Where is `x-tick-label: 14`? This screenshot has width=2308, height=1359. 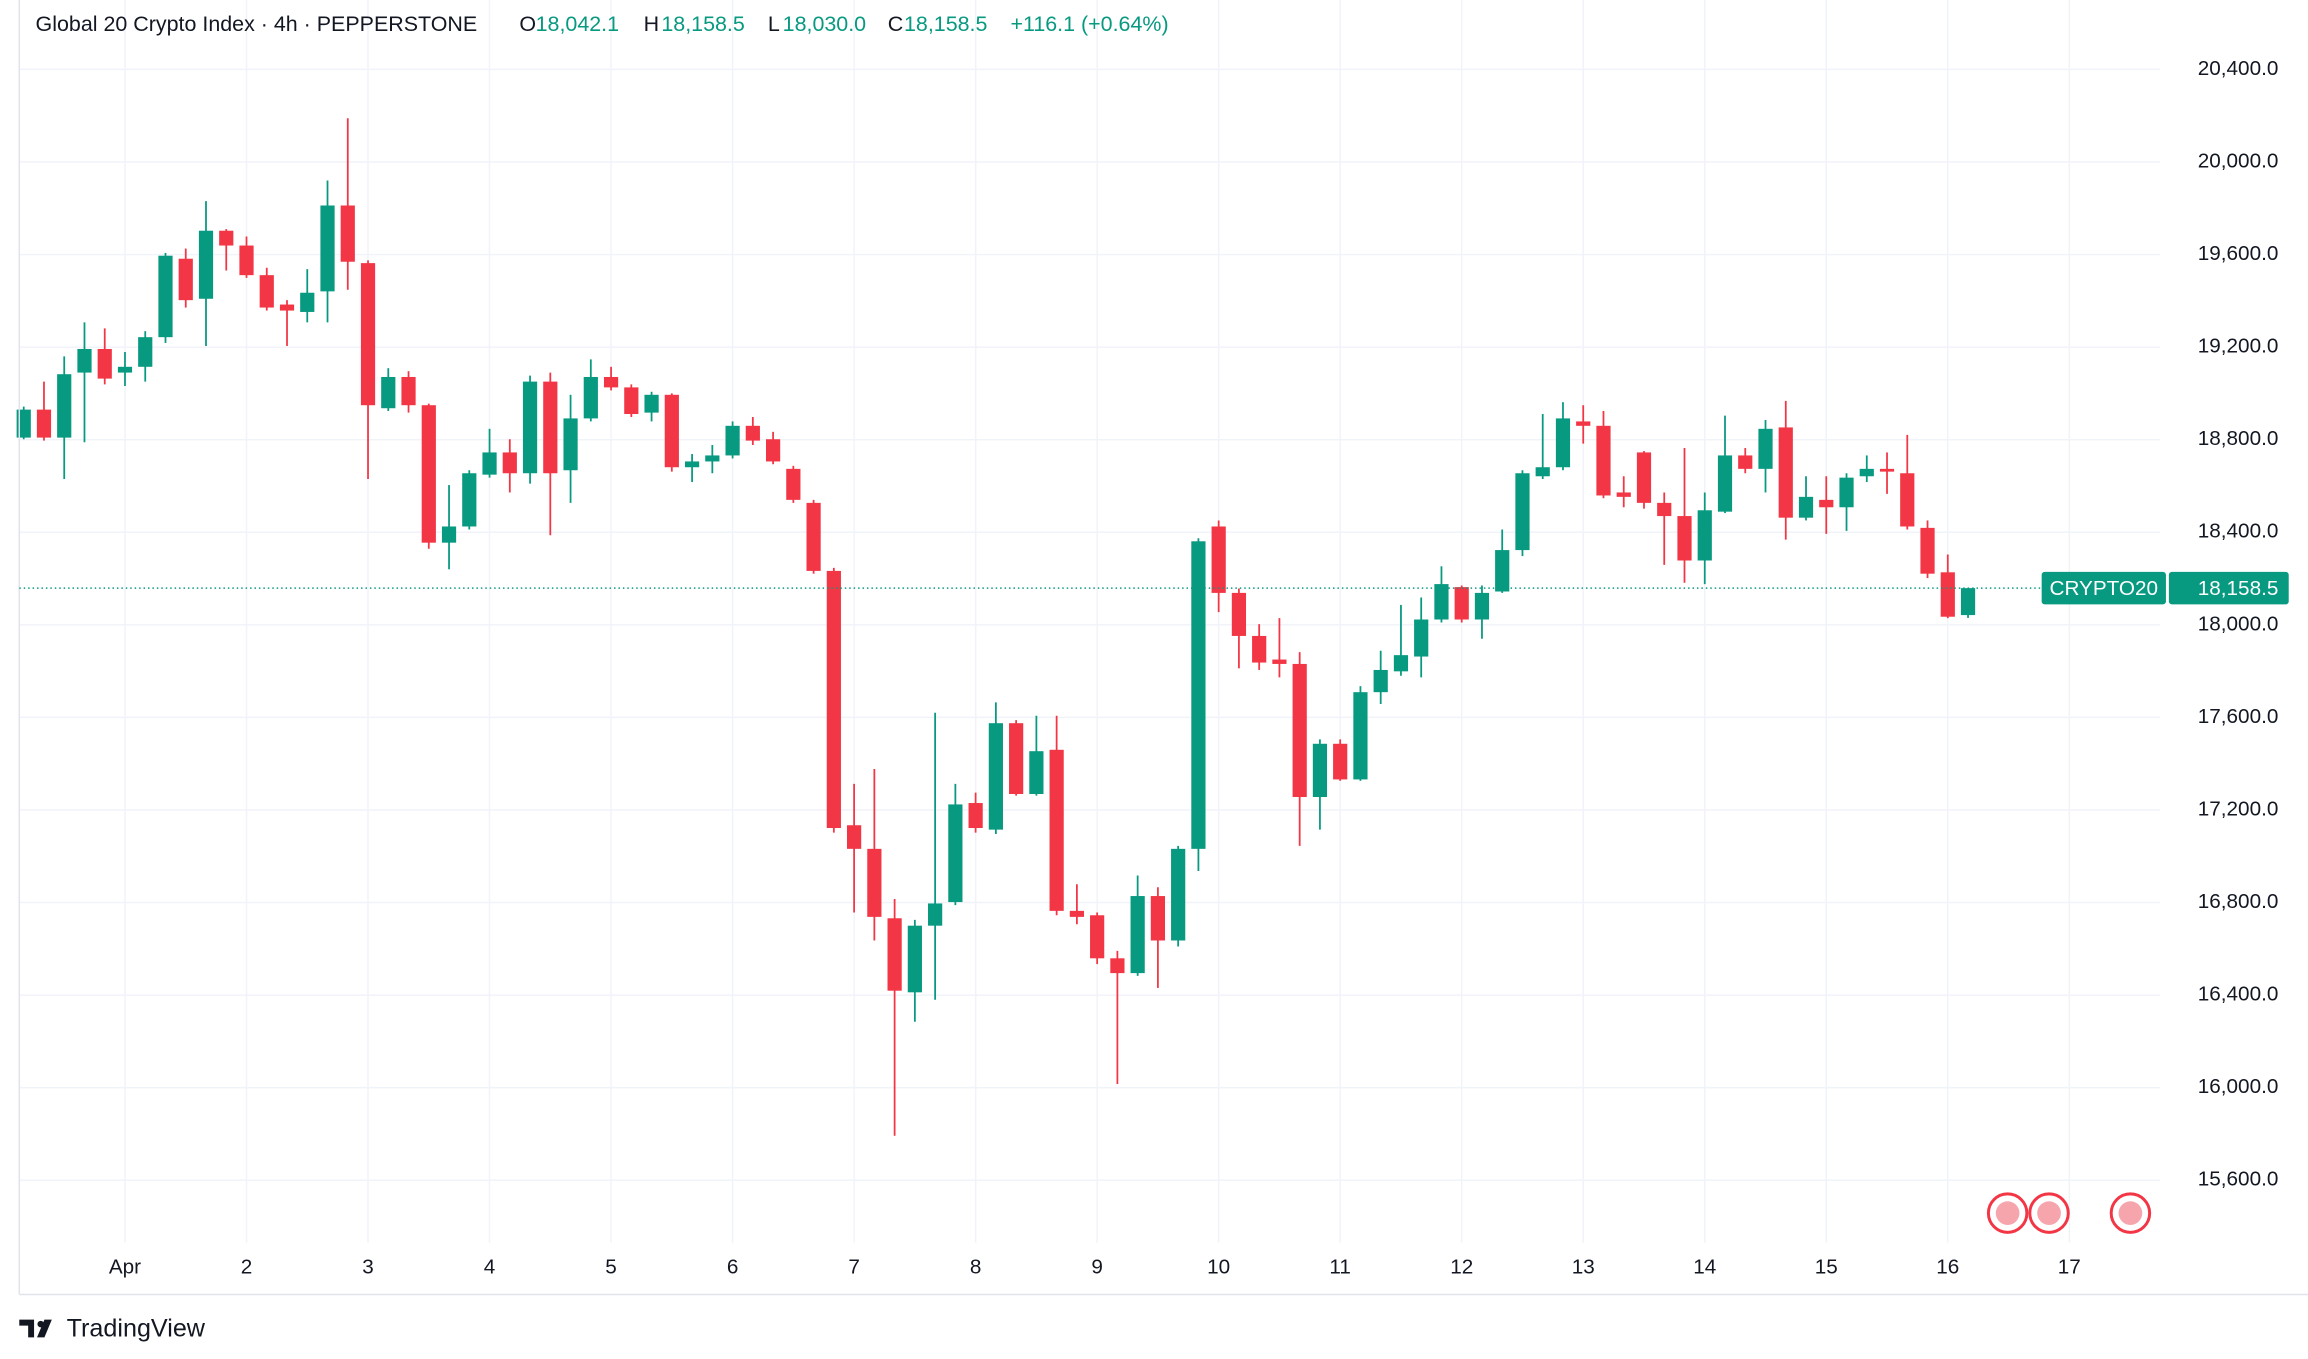
x-tick-label: 14 is located at coordinates (1704, 1266).